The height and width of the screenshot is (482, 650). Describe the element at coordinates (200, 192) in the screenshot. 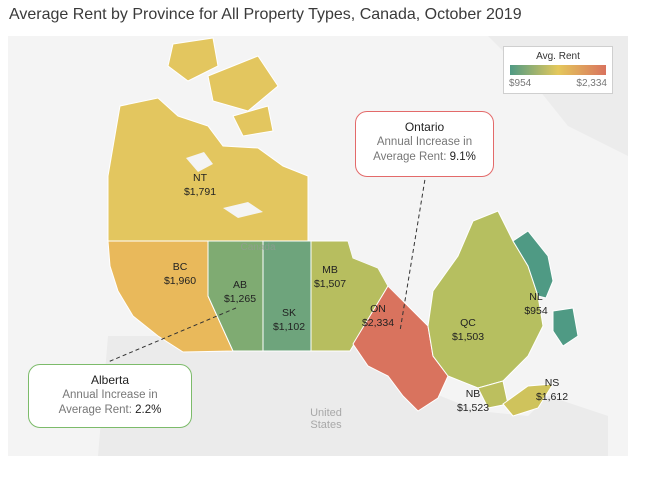

I see `value-nt: $1,791` at that location.